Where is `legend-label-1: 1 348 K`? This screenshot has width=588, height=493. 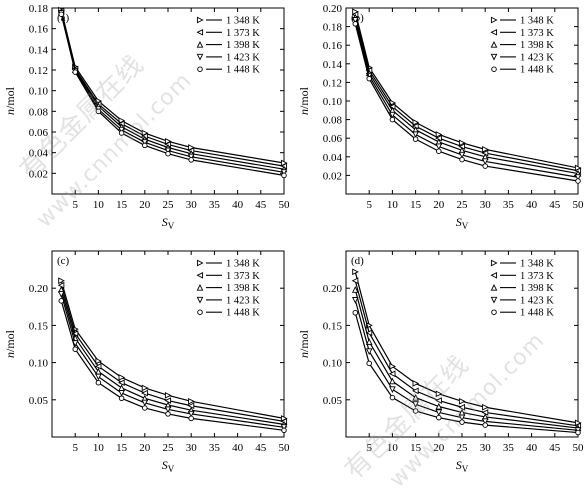
legend-label-1: 1 348 K is located at coordinates (243, 264).